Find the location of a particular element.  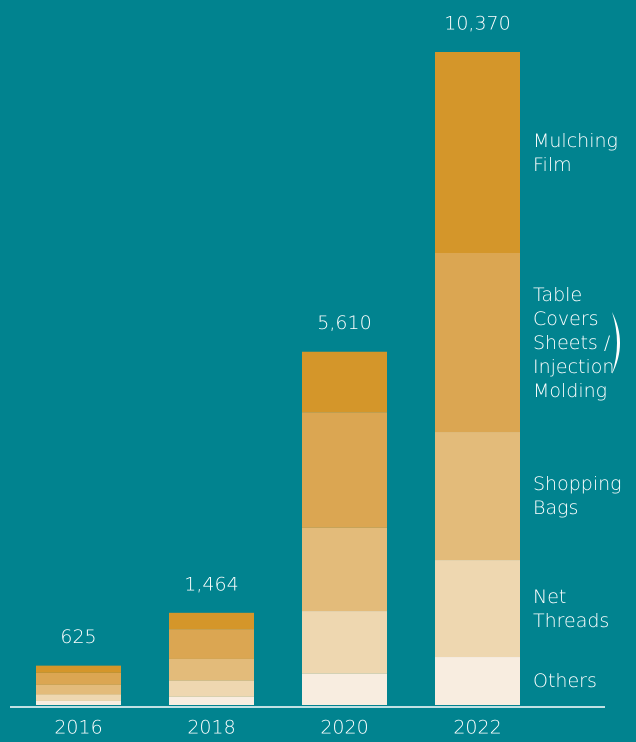

x-tick-label: 2020 is located at coordinates (344, 728).